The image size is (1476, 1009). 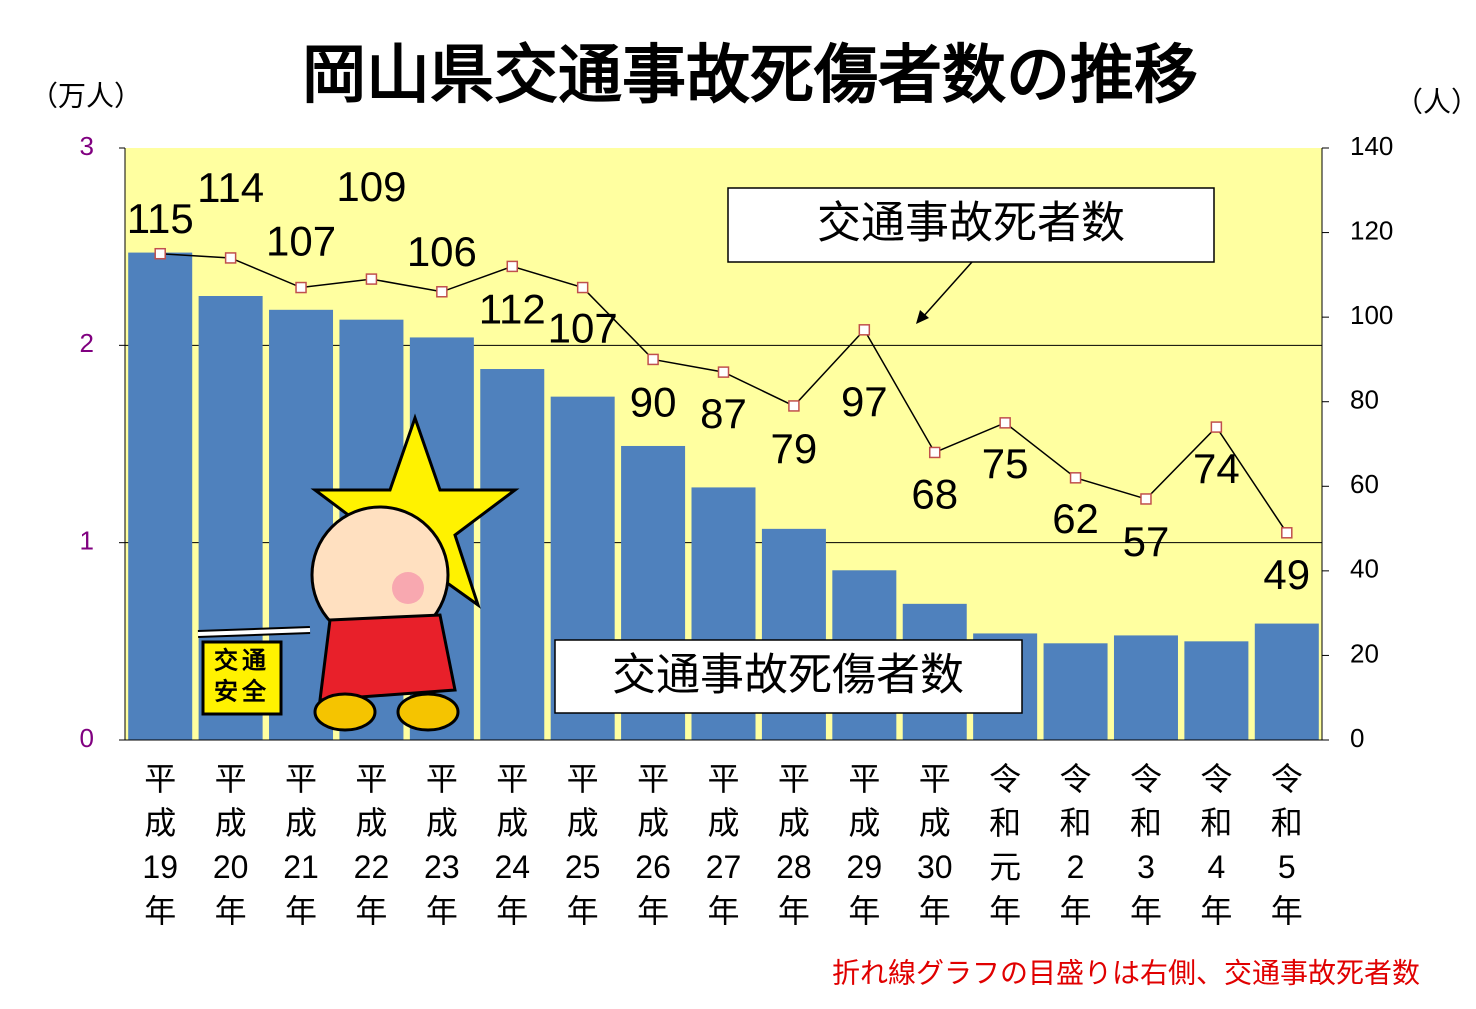 I want to click on y-tick-label: 3, so click(x=87, y=146).